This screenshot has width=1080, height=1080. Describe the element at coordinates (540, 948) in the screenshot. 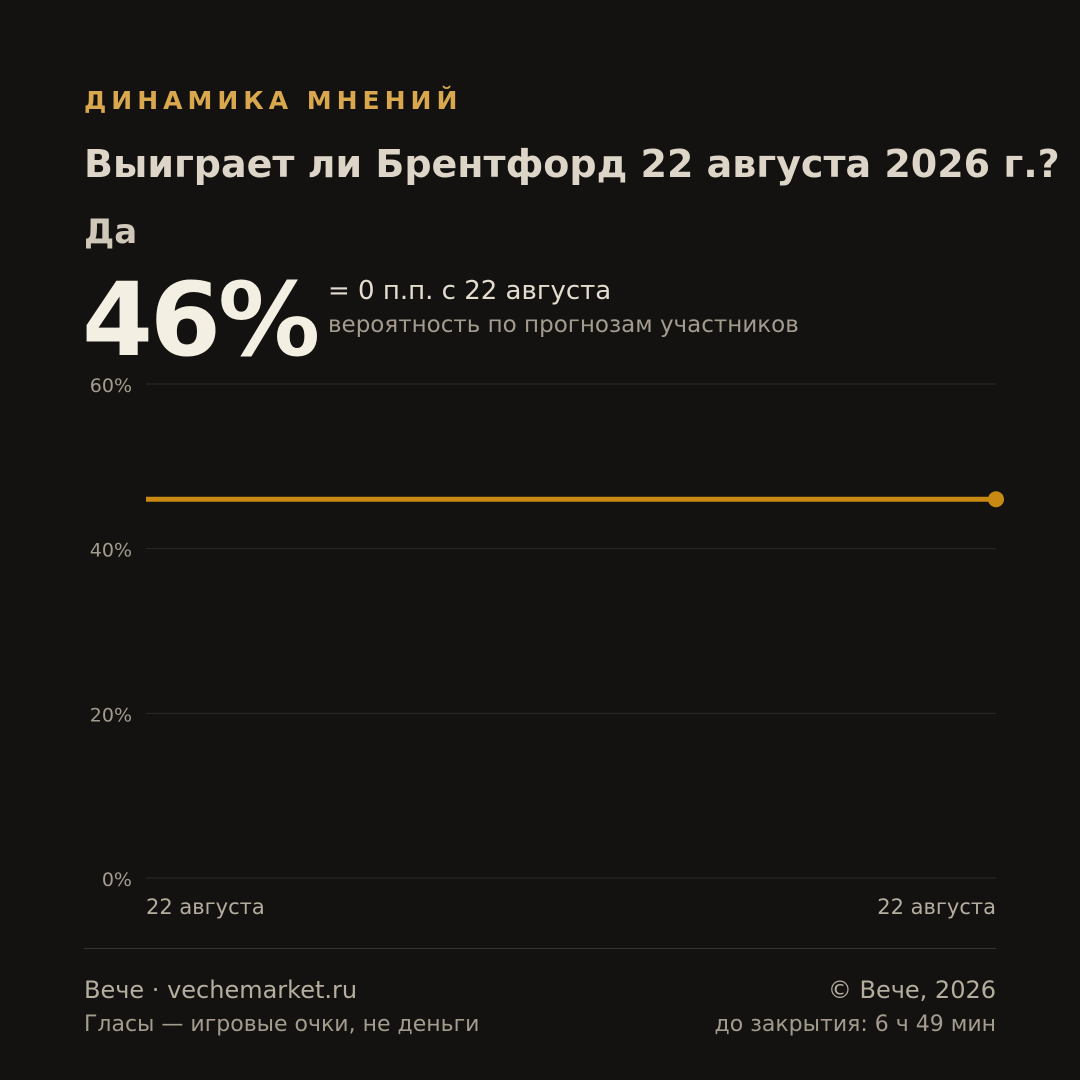

I see `footer-divider` at that location.